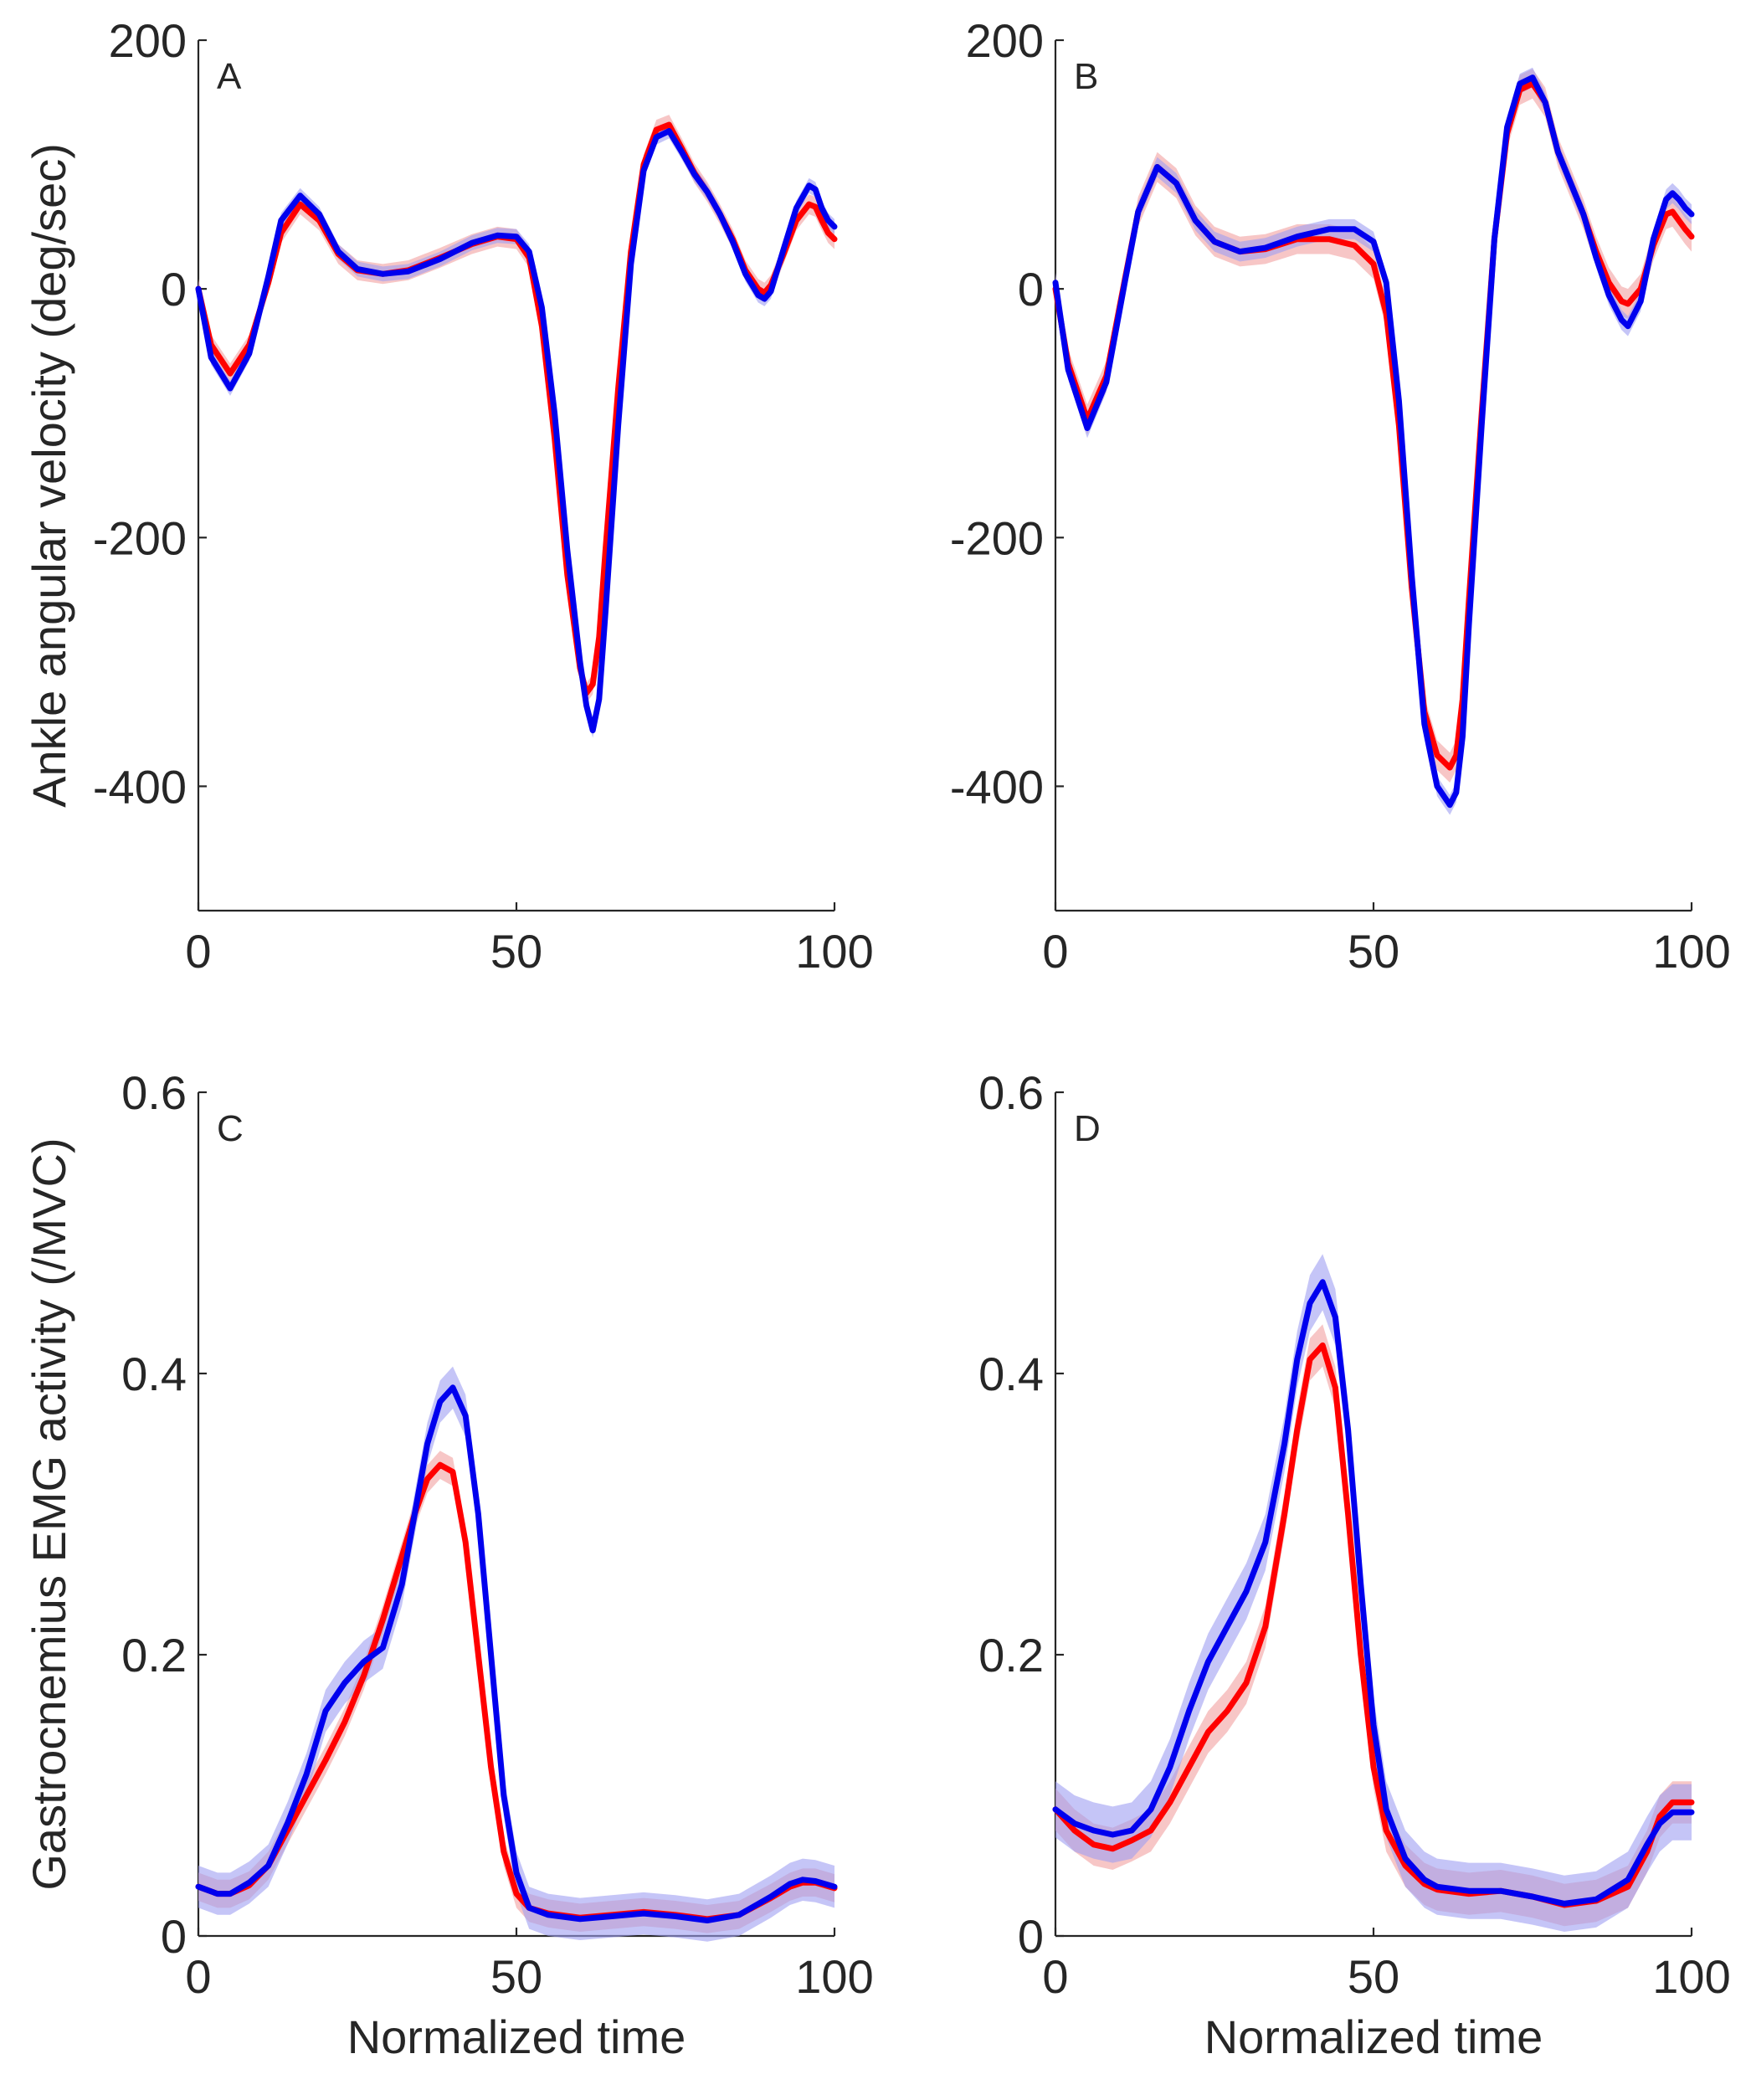  I want to click on panel-letter: A, so click(229, 76).